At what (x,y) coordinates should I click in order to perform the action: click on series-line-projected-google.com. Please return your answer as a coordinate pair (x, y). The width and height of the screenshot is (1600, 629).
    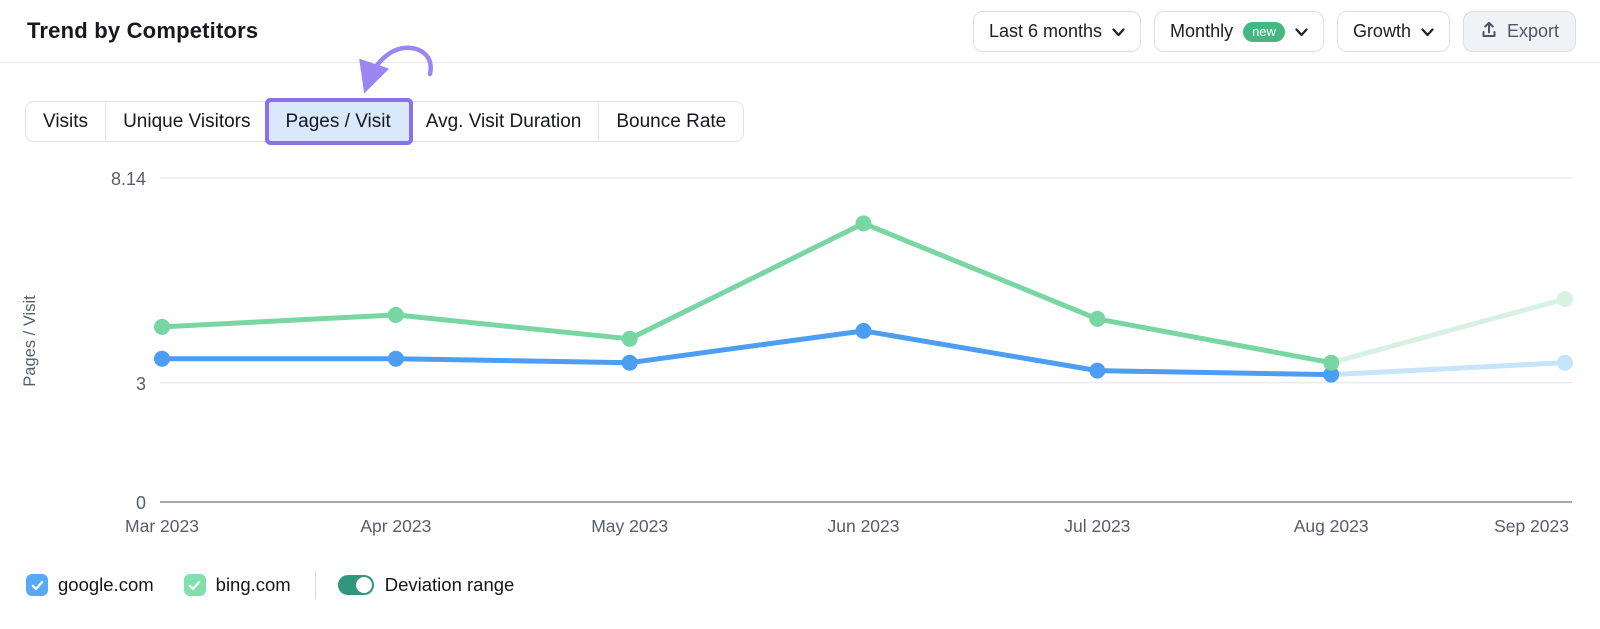
    Looking at the image, I should click on (1448, 369).